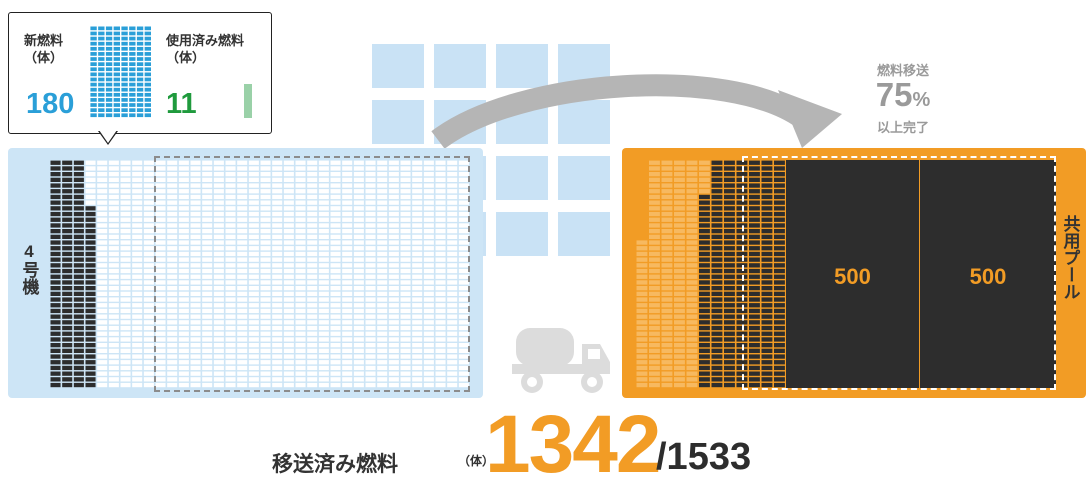 The image size is (1086, 492). What do you see at coordinates (852, 276) in the screenshot?
I see `pool-block-1-value: 500` at bounding box center [852, 276].